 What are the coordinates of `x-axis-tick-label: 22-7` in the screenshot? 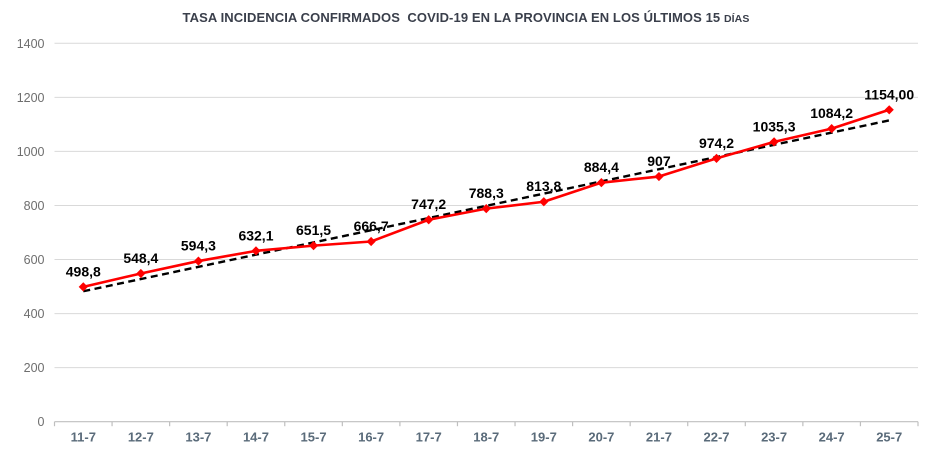 It's located at (717, 437).